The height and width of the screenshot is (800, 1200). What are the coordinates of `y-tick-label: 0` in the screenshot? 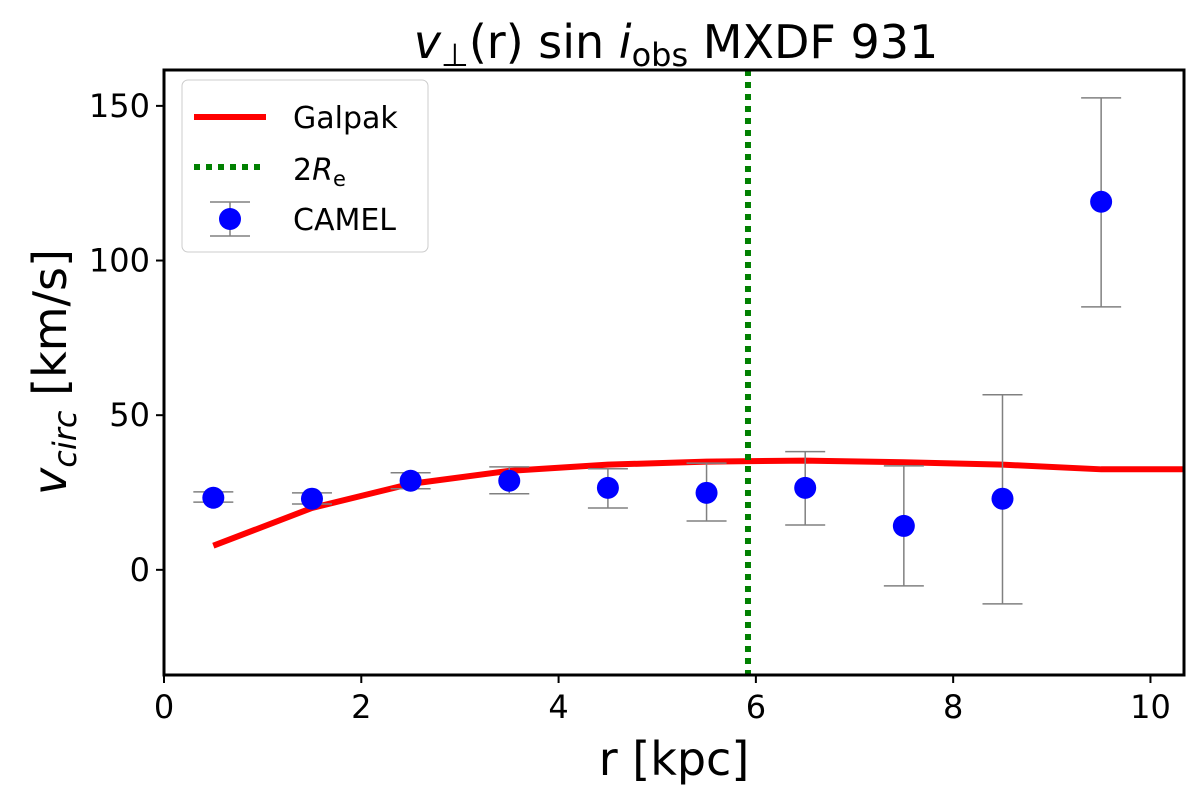 It's located at (140, 570).